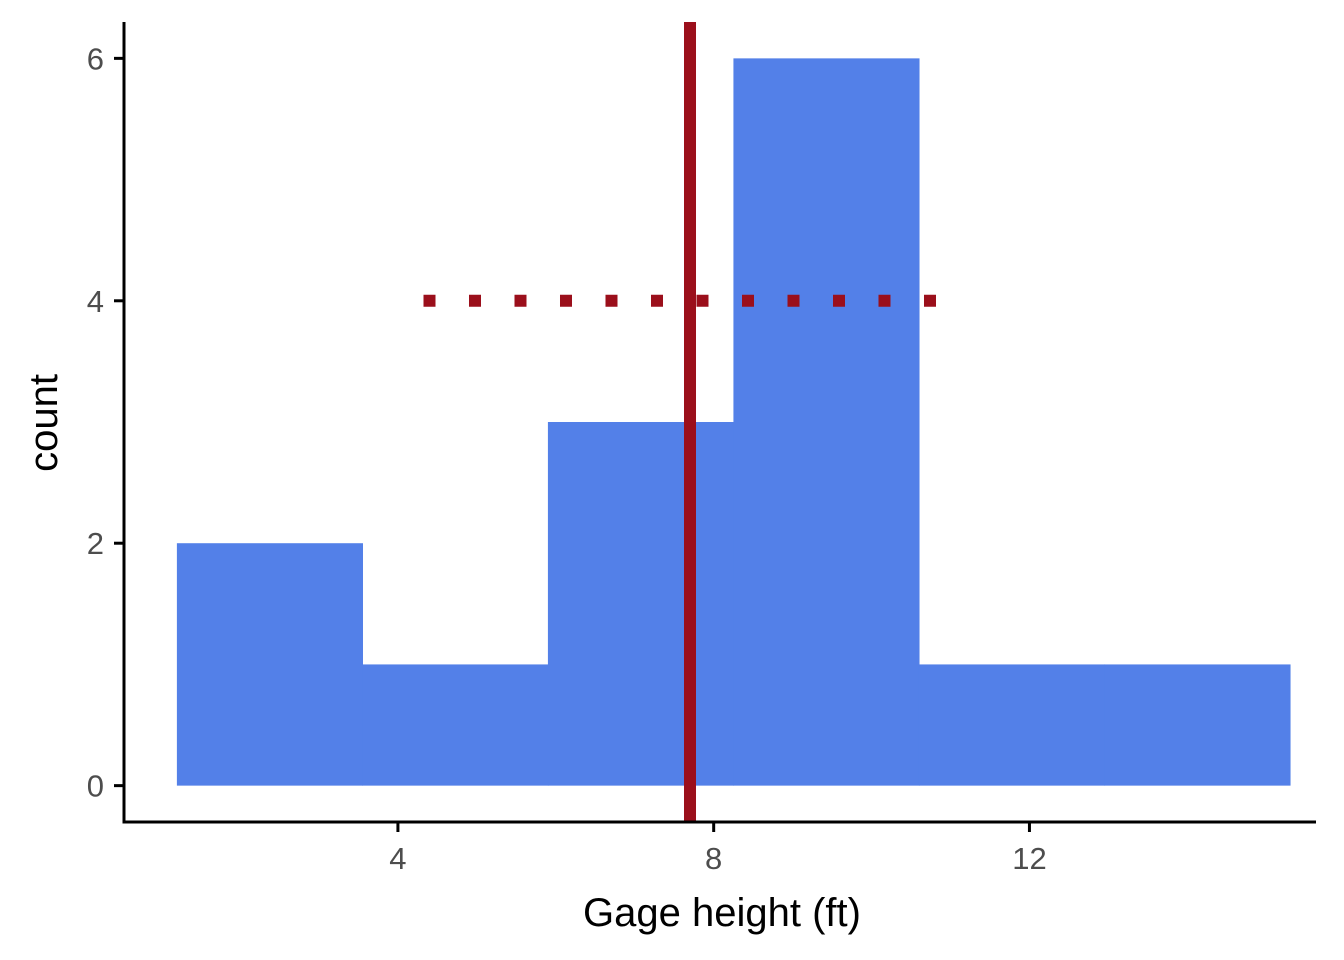 The width and height of the screenshot is (1344, 960). Describe the element at coordinates (95, 58) in the screenshot. I see `y-tick-label-6: 6` at that location.